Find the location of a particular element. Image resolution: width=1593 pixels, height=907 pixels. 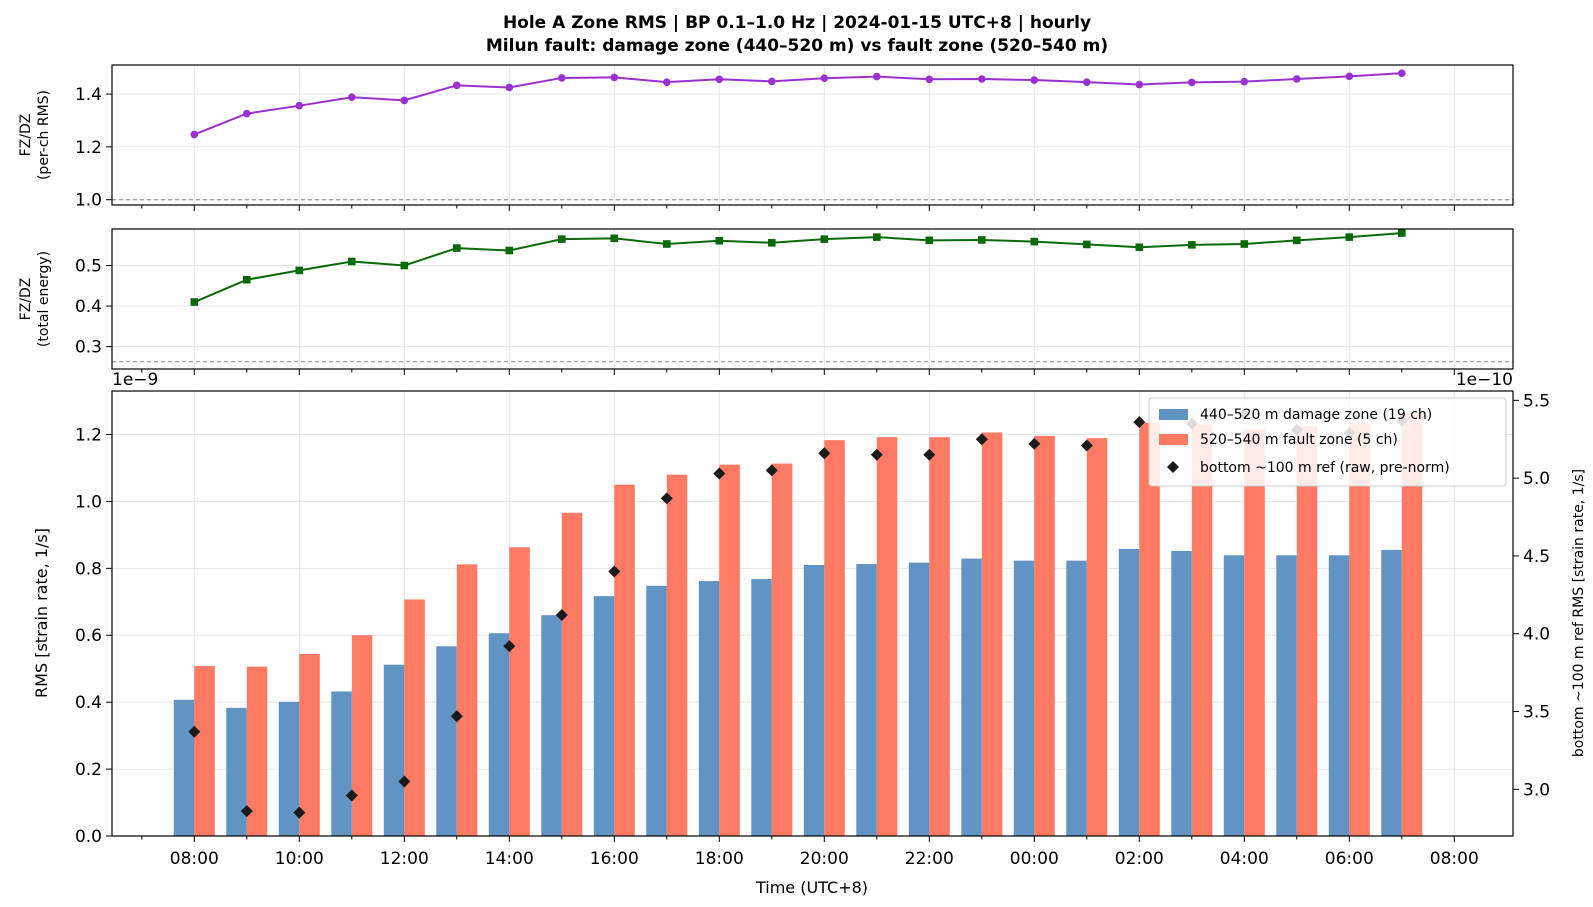

y2-tick-label: 5.0 is located at coordinates (1536, 479).